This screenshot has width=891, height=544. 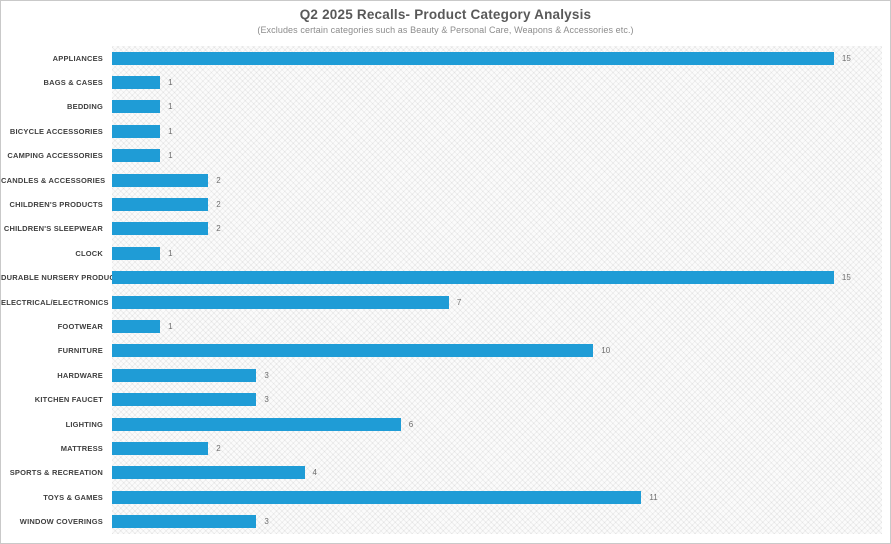 What do you see at coordinates (85, 107) in the screenshot?
I see `category-label: BEDDING` at bounding box center [85, 107].